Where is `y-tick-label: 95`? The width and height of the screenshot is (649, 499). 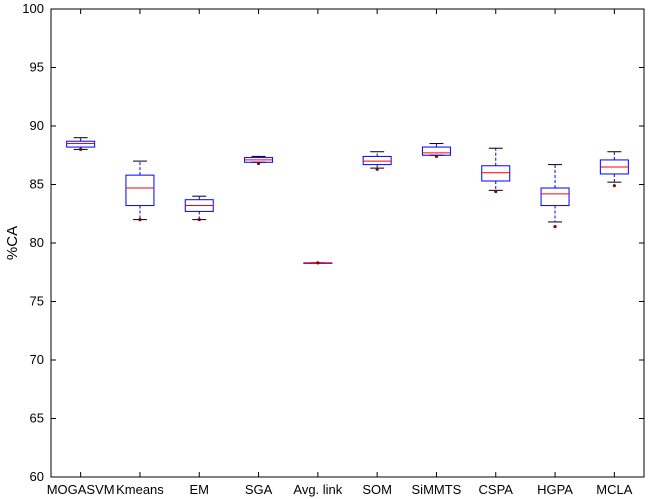 y-tick-label: 95 is located at coordinates (37, 67).